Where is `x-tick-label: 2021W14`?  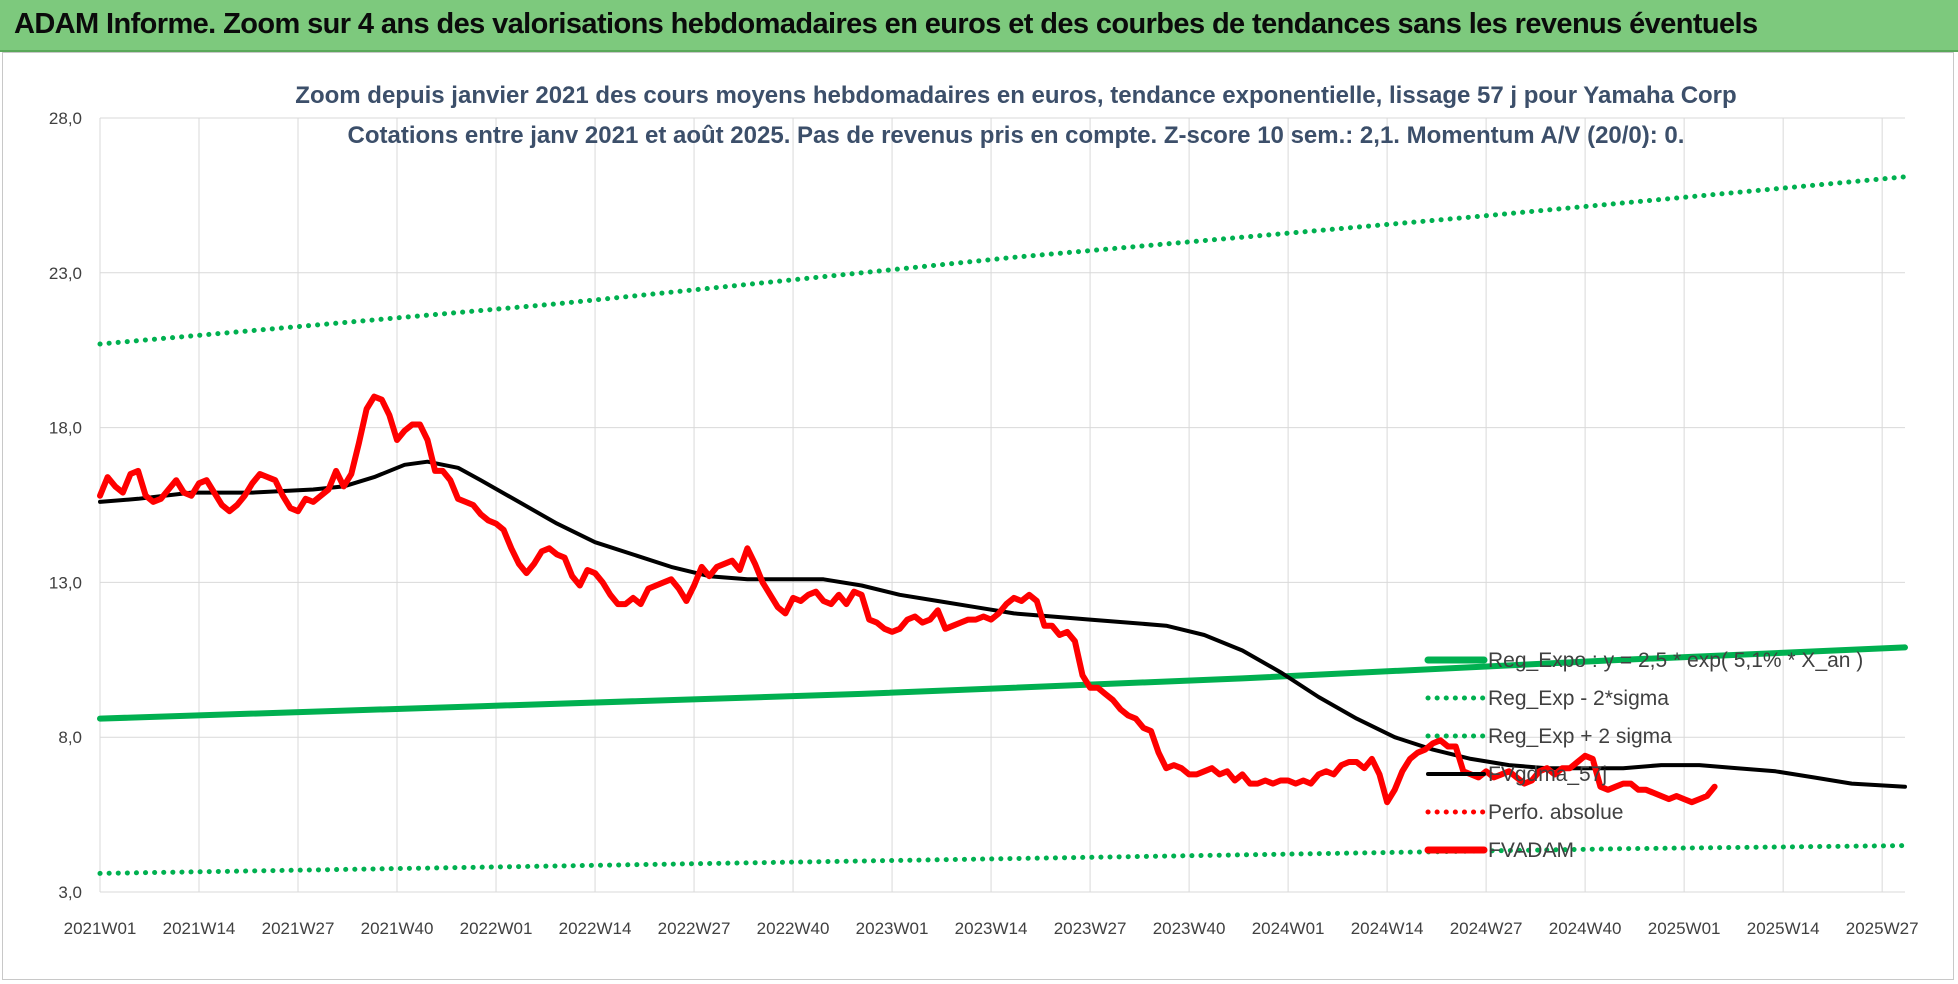
x-tick-label: 2021W14 is located at coordinates (199, 928).